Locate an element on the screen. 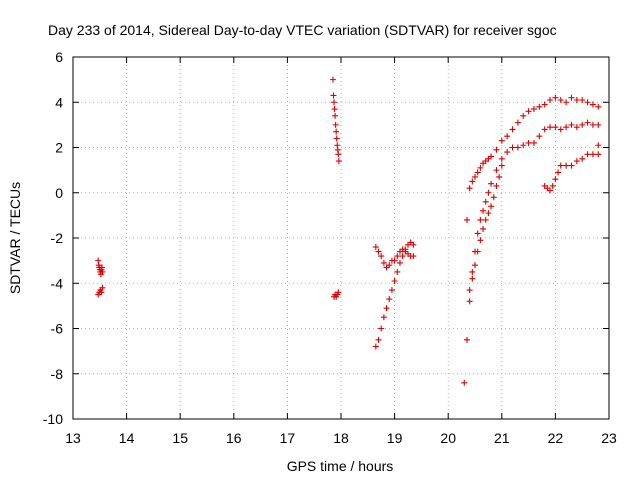 The width and height of the screenshot is (640, 480). x-tick-label: 15 is located at coordinates (180, 438).